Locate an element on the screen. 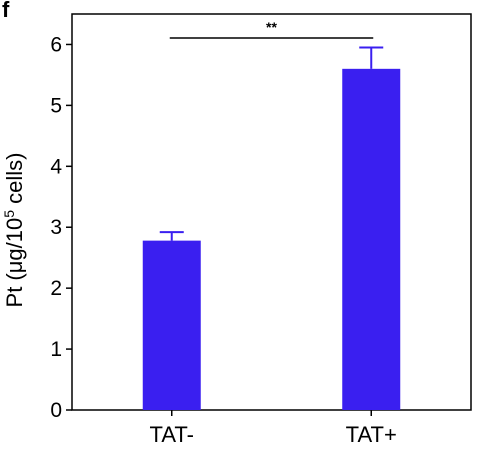 The image size is (482, 449). significance-label: ** is located at coordinates (271, 27).